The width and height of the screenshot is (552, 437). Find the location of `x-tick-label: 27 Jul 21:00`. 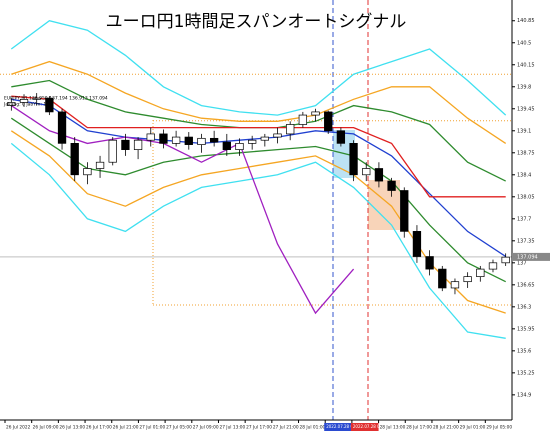

x-tick-label: 27 Jul 21:00 is located at coordinates (286, 428).